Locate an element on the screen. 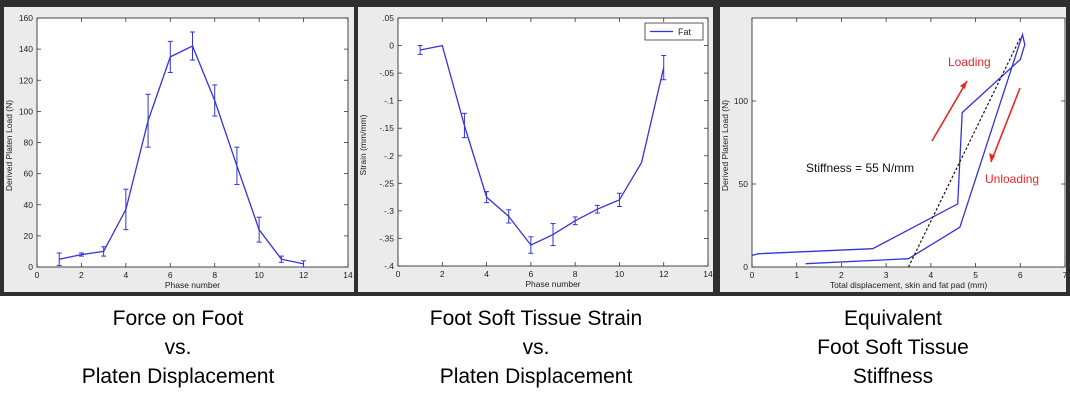 Image resolution: width=1070 pixels, height=400 pixels. x-tick-label: 1 is located at coordinates (796, 275).